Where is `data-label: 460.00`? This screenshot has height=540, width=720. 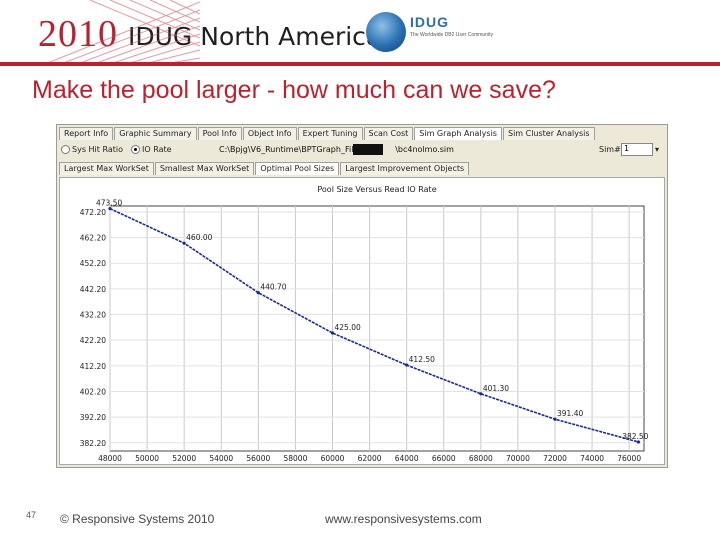
data-label: 460.00 is located at coordinates (199, 237).